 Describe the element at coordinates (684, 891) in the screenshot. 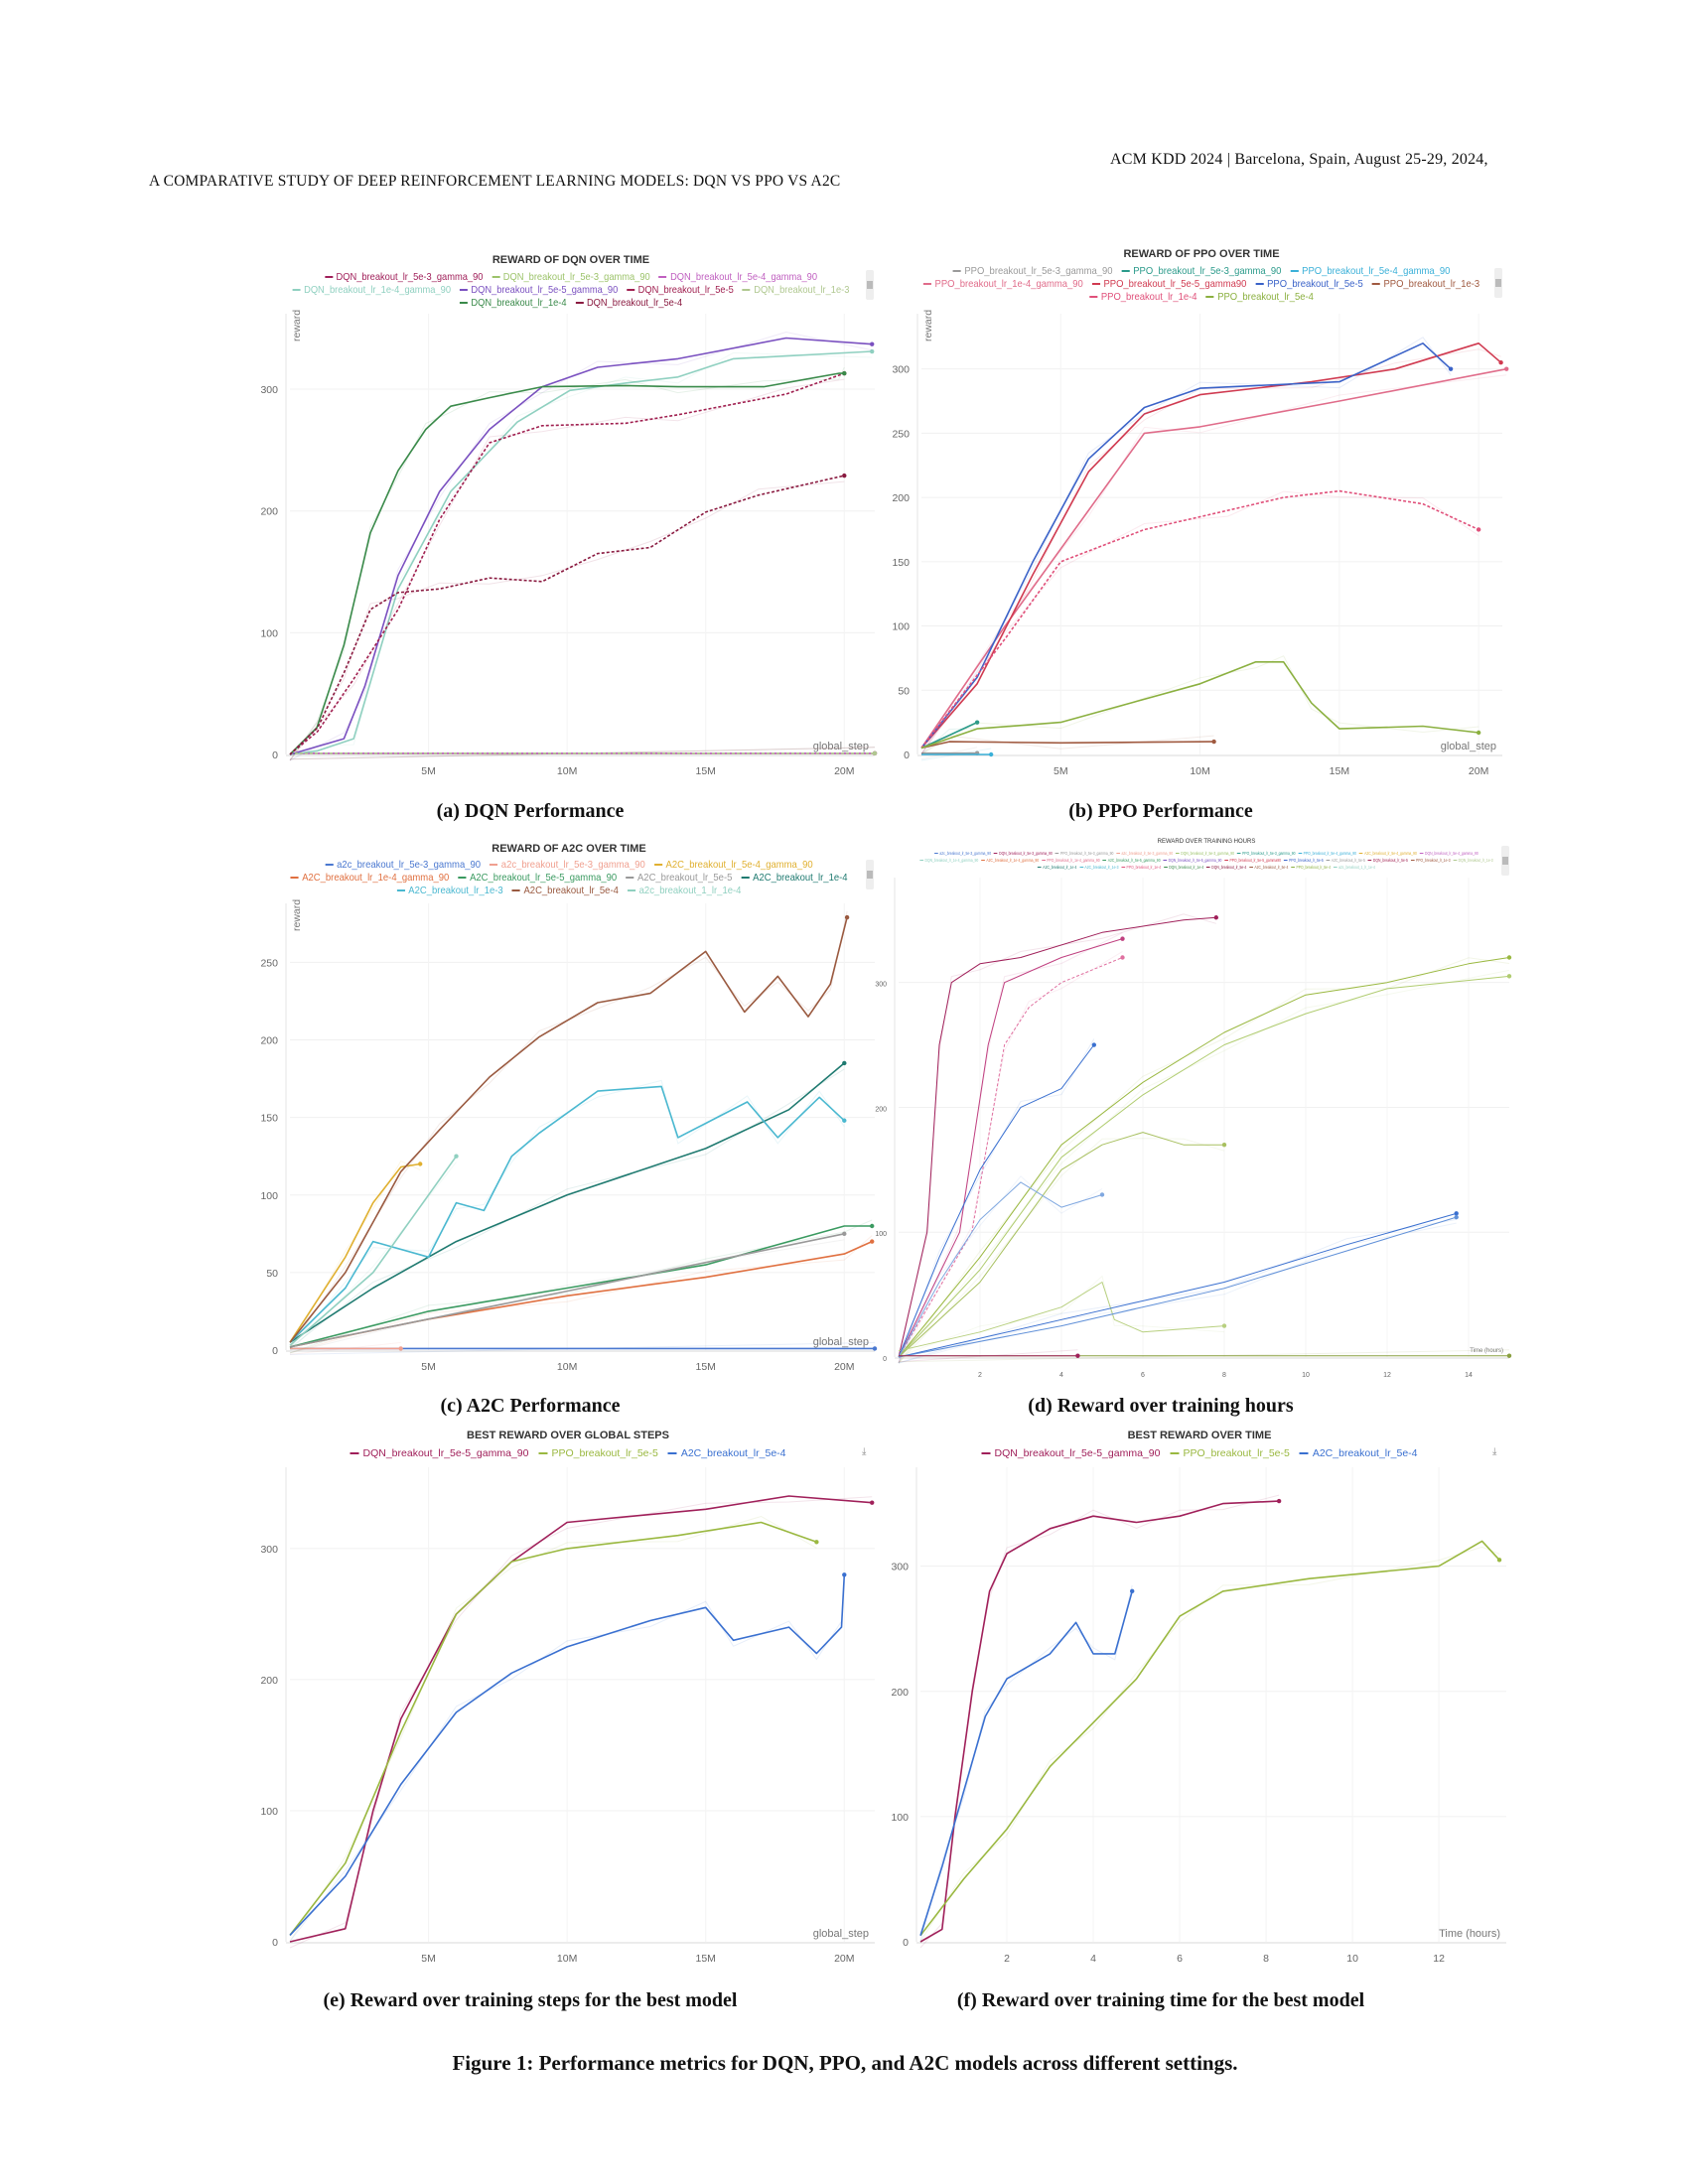

I see `legend-entry: a2c_breakout_1_lr_1e-4` at that location.